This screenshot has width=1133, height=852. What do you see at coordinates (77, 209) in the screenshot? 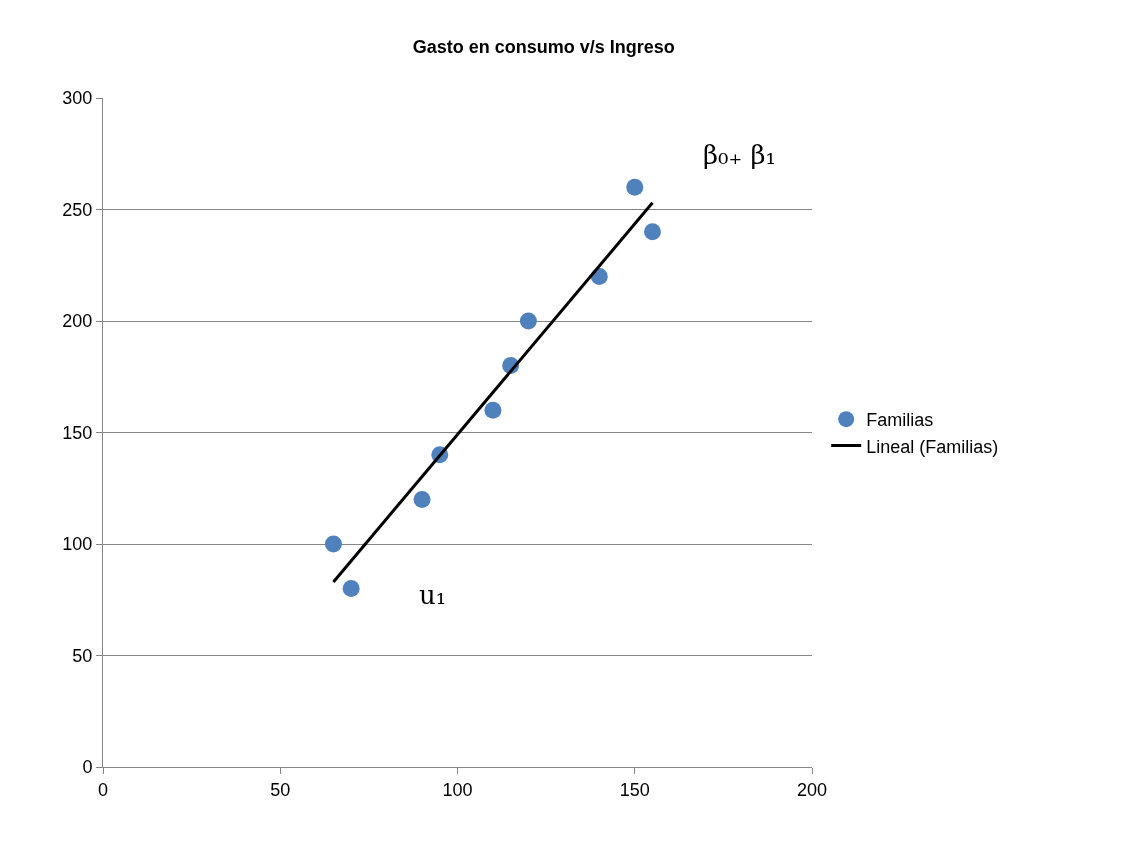
I see `y-tick-label: 250` at bounding box center [77, 209].